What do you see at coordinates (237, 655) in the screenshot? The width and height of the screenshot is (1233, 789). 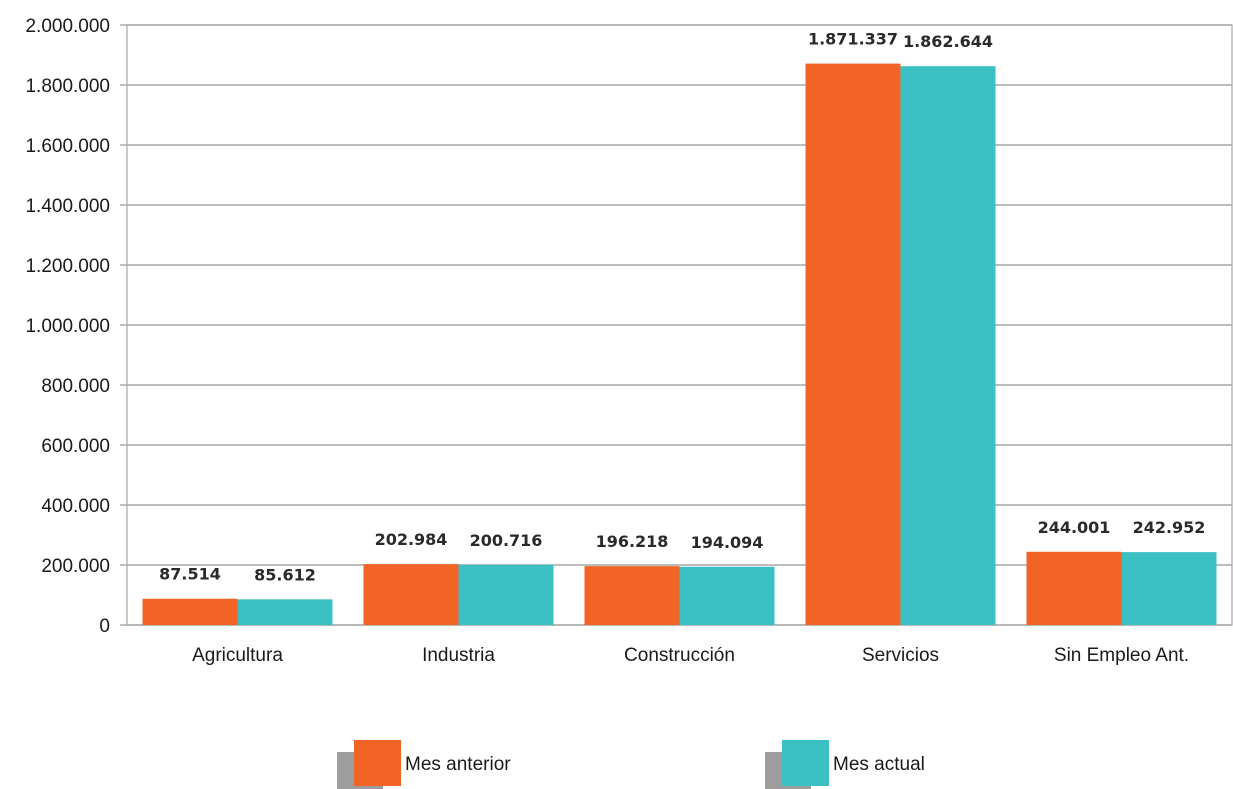 I see `x-category-label: Agricultura` at bounding box center [237, 655].